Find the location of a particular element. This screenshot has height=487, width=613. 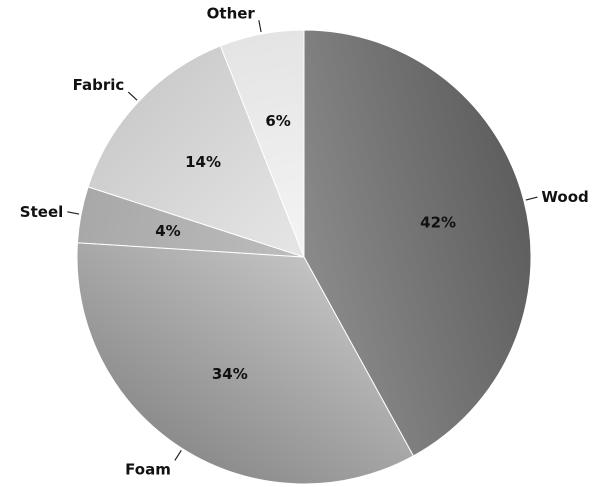

percent-label-other: 6% is located at coordinates (277, 121).